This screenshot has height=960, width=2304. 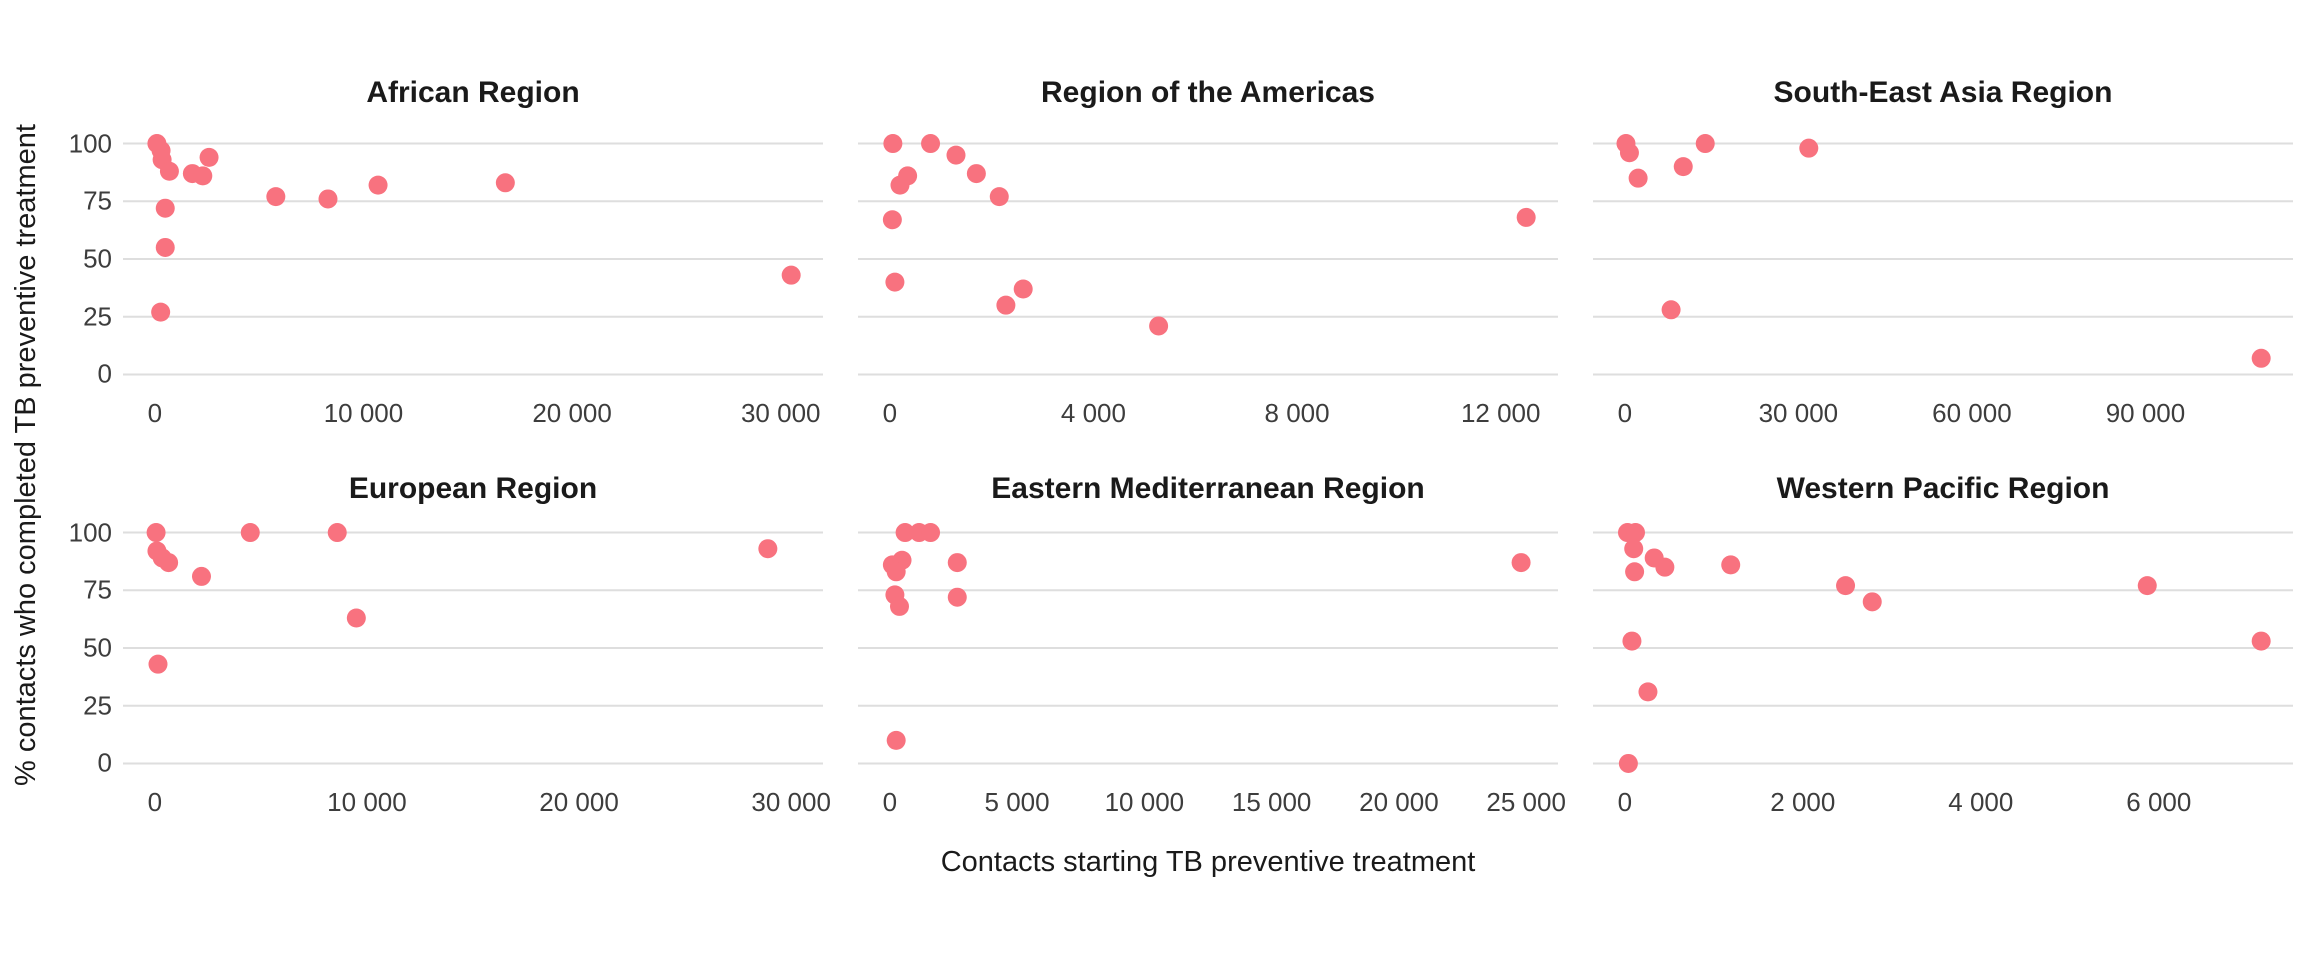 I want to click on x-tick-label: 25 000, so click(x=1526, y=802).